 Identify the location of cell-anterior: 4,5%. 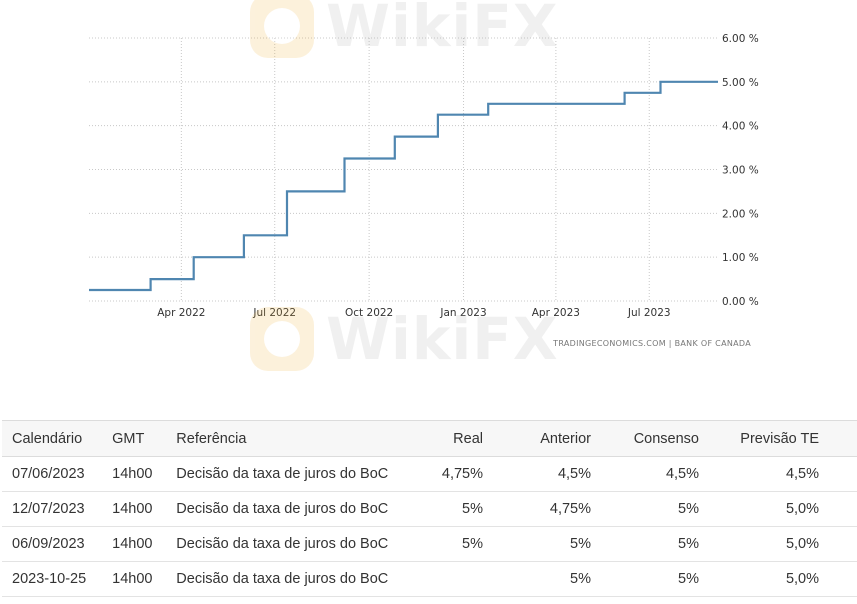
(555, 474).